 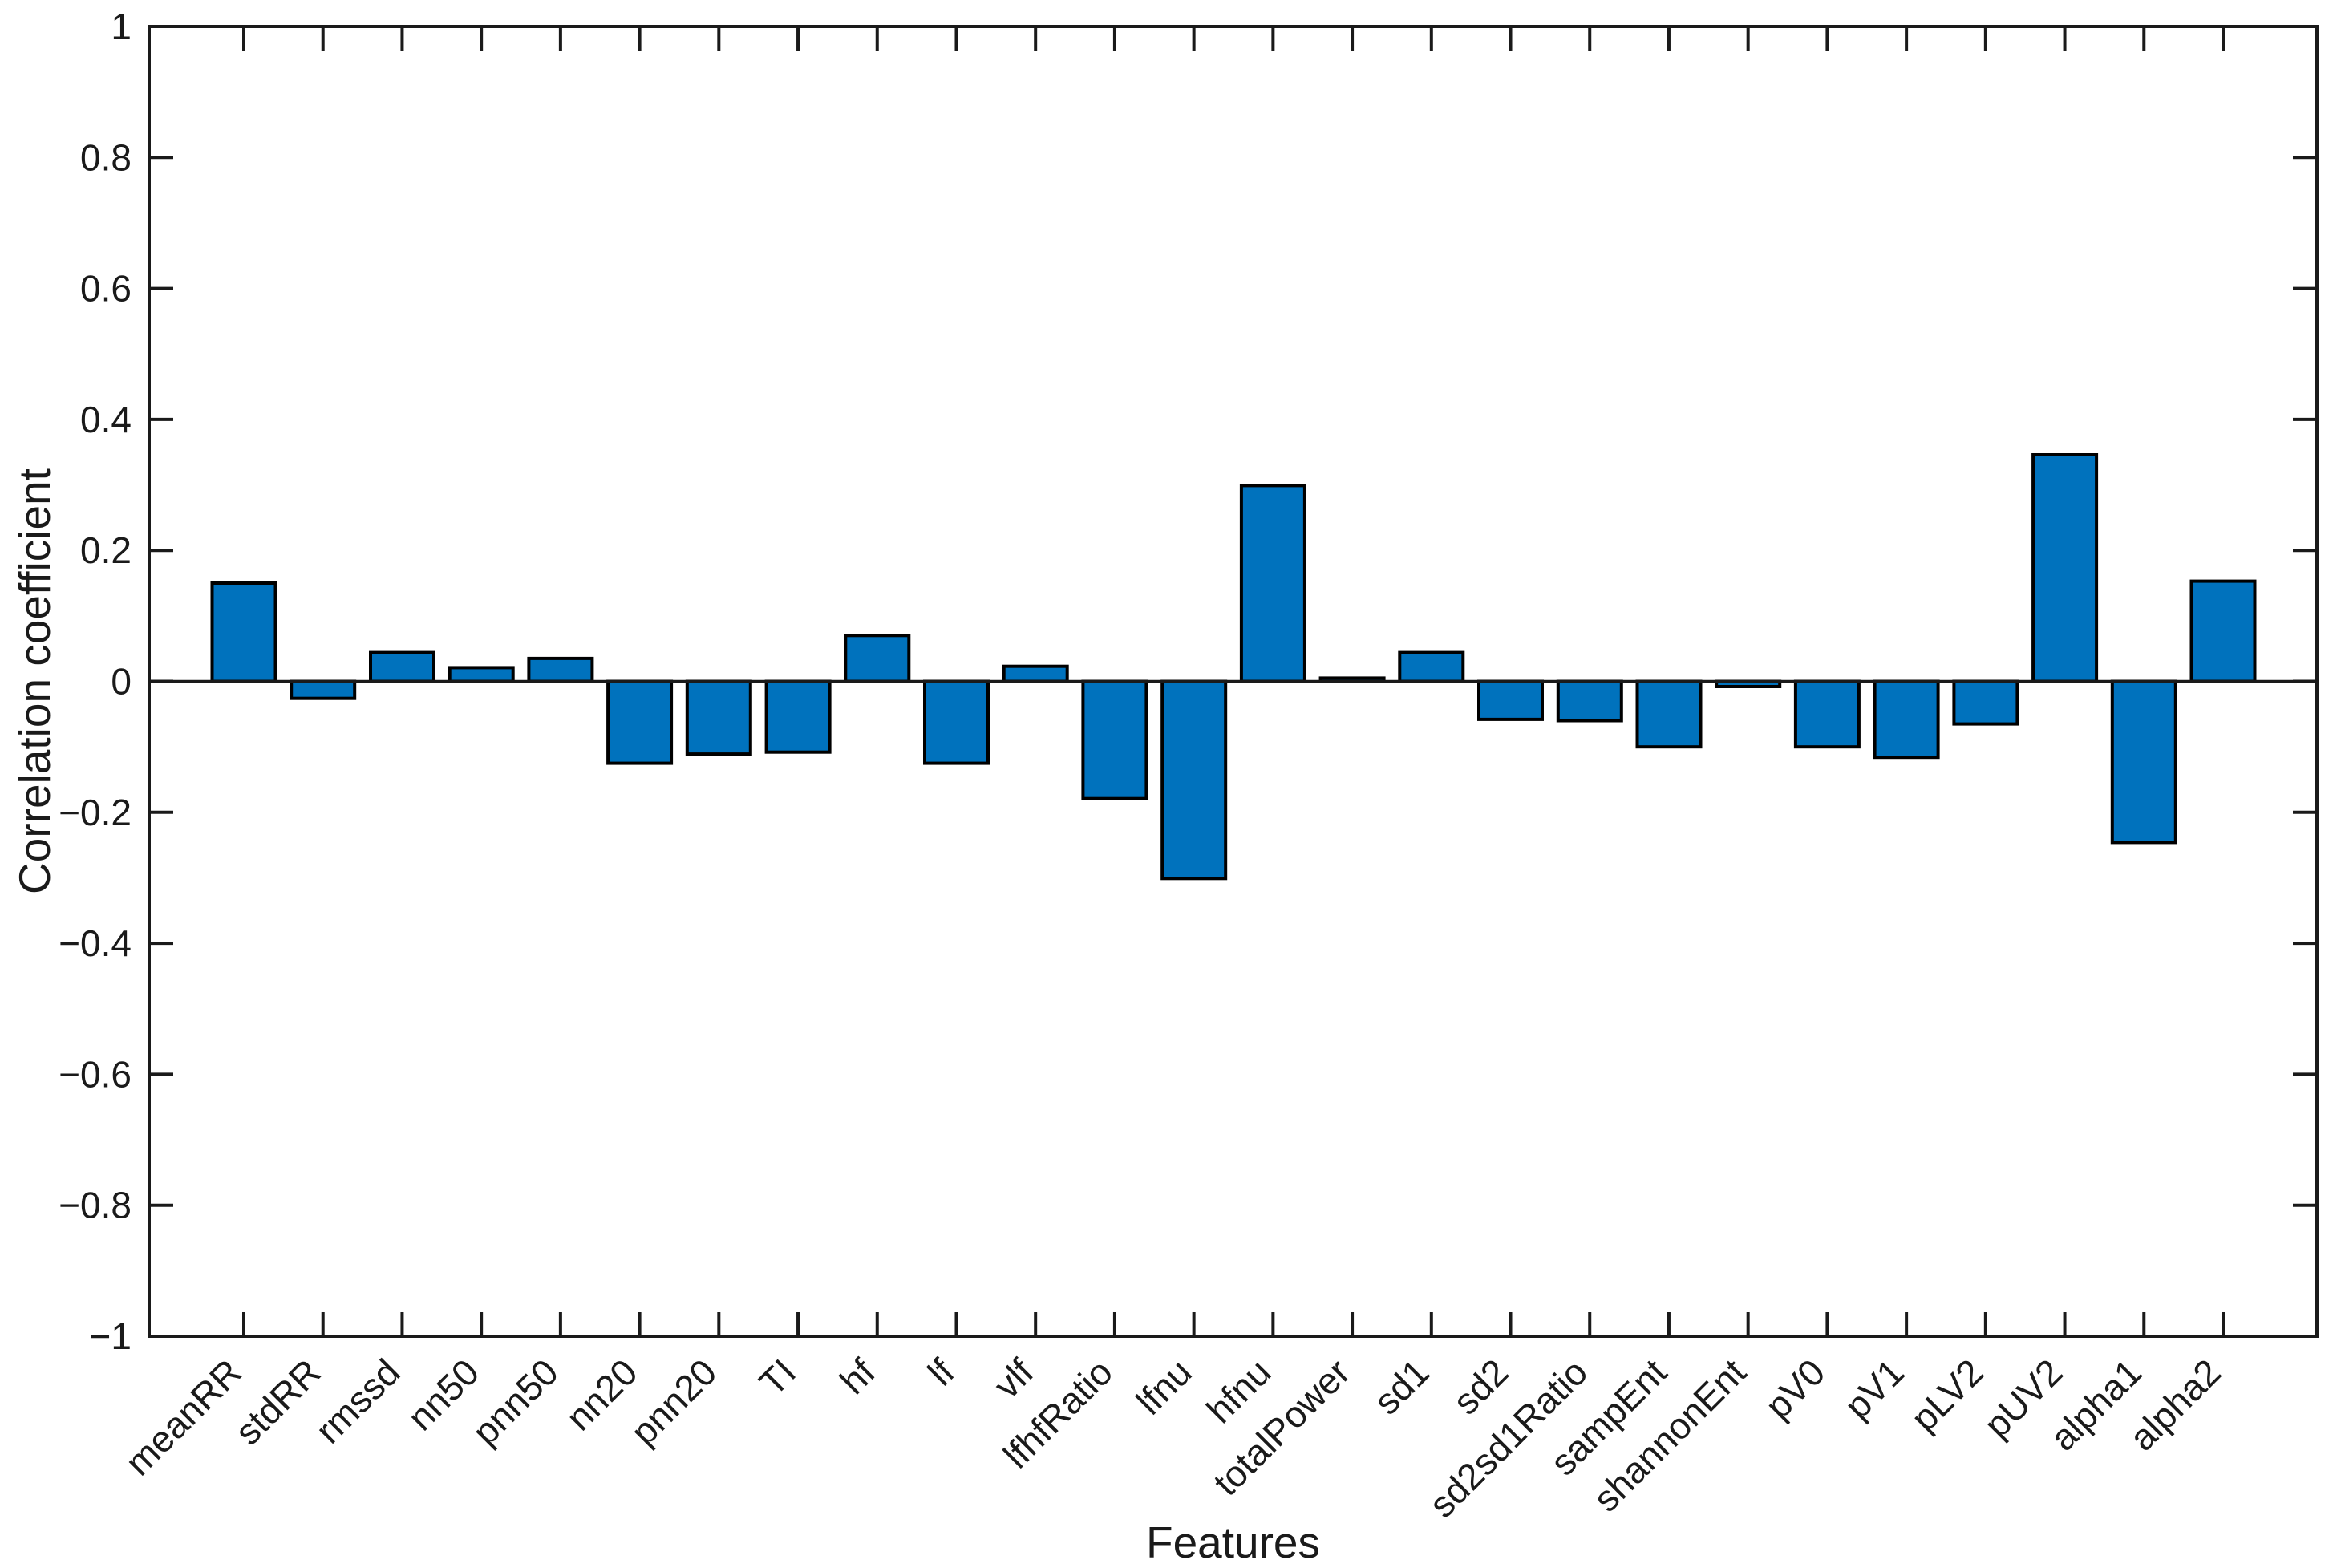 I want to click on y-tick-label-−0.6: −0.6, so click(x=95, y=1074).